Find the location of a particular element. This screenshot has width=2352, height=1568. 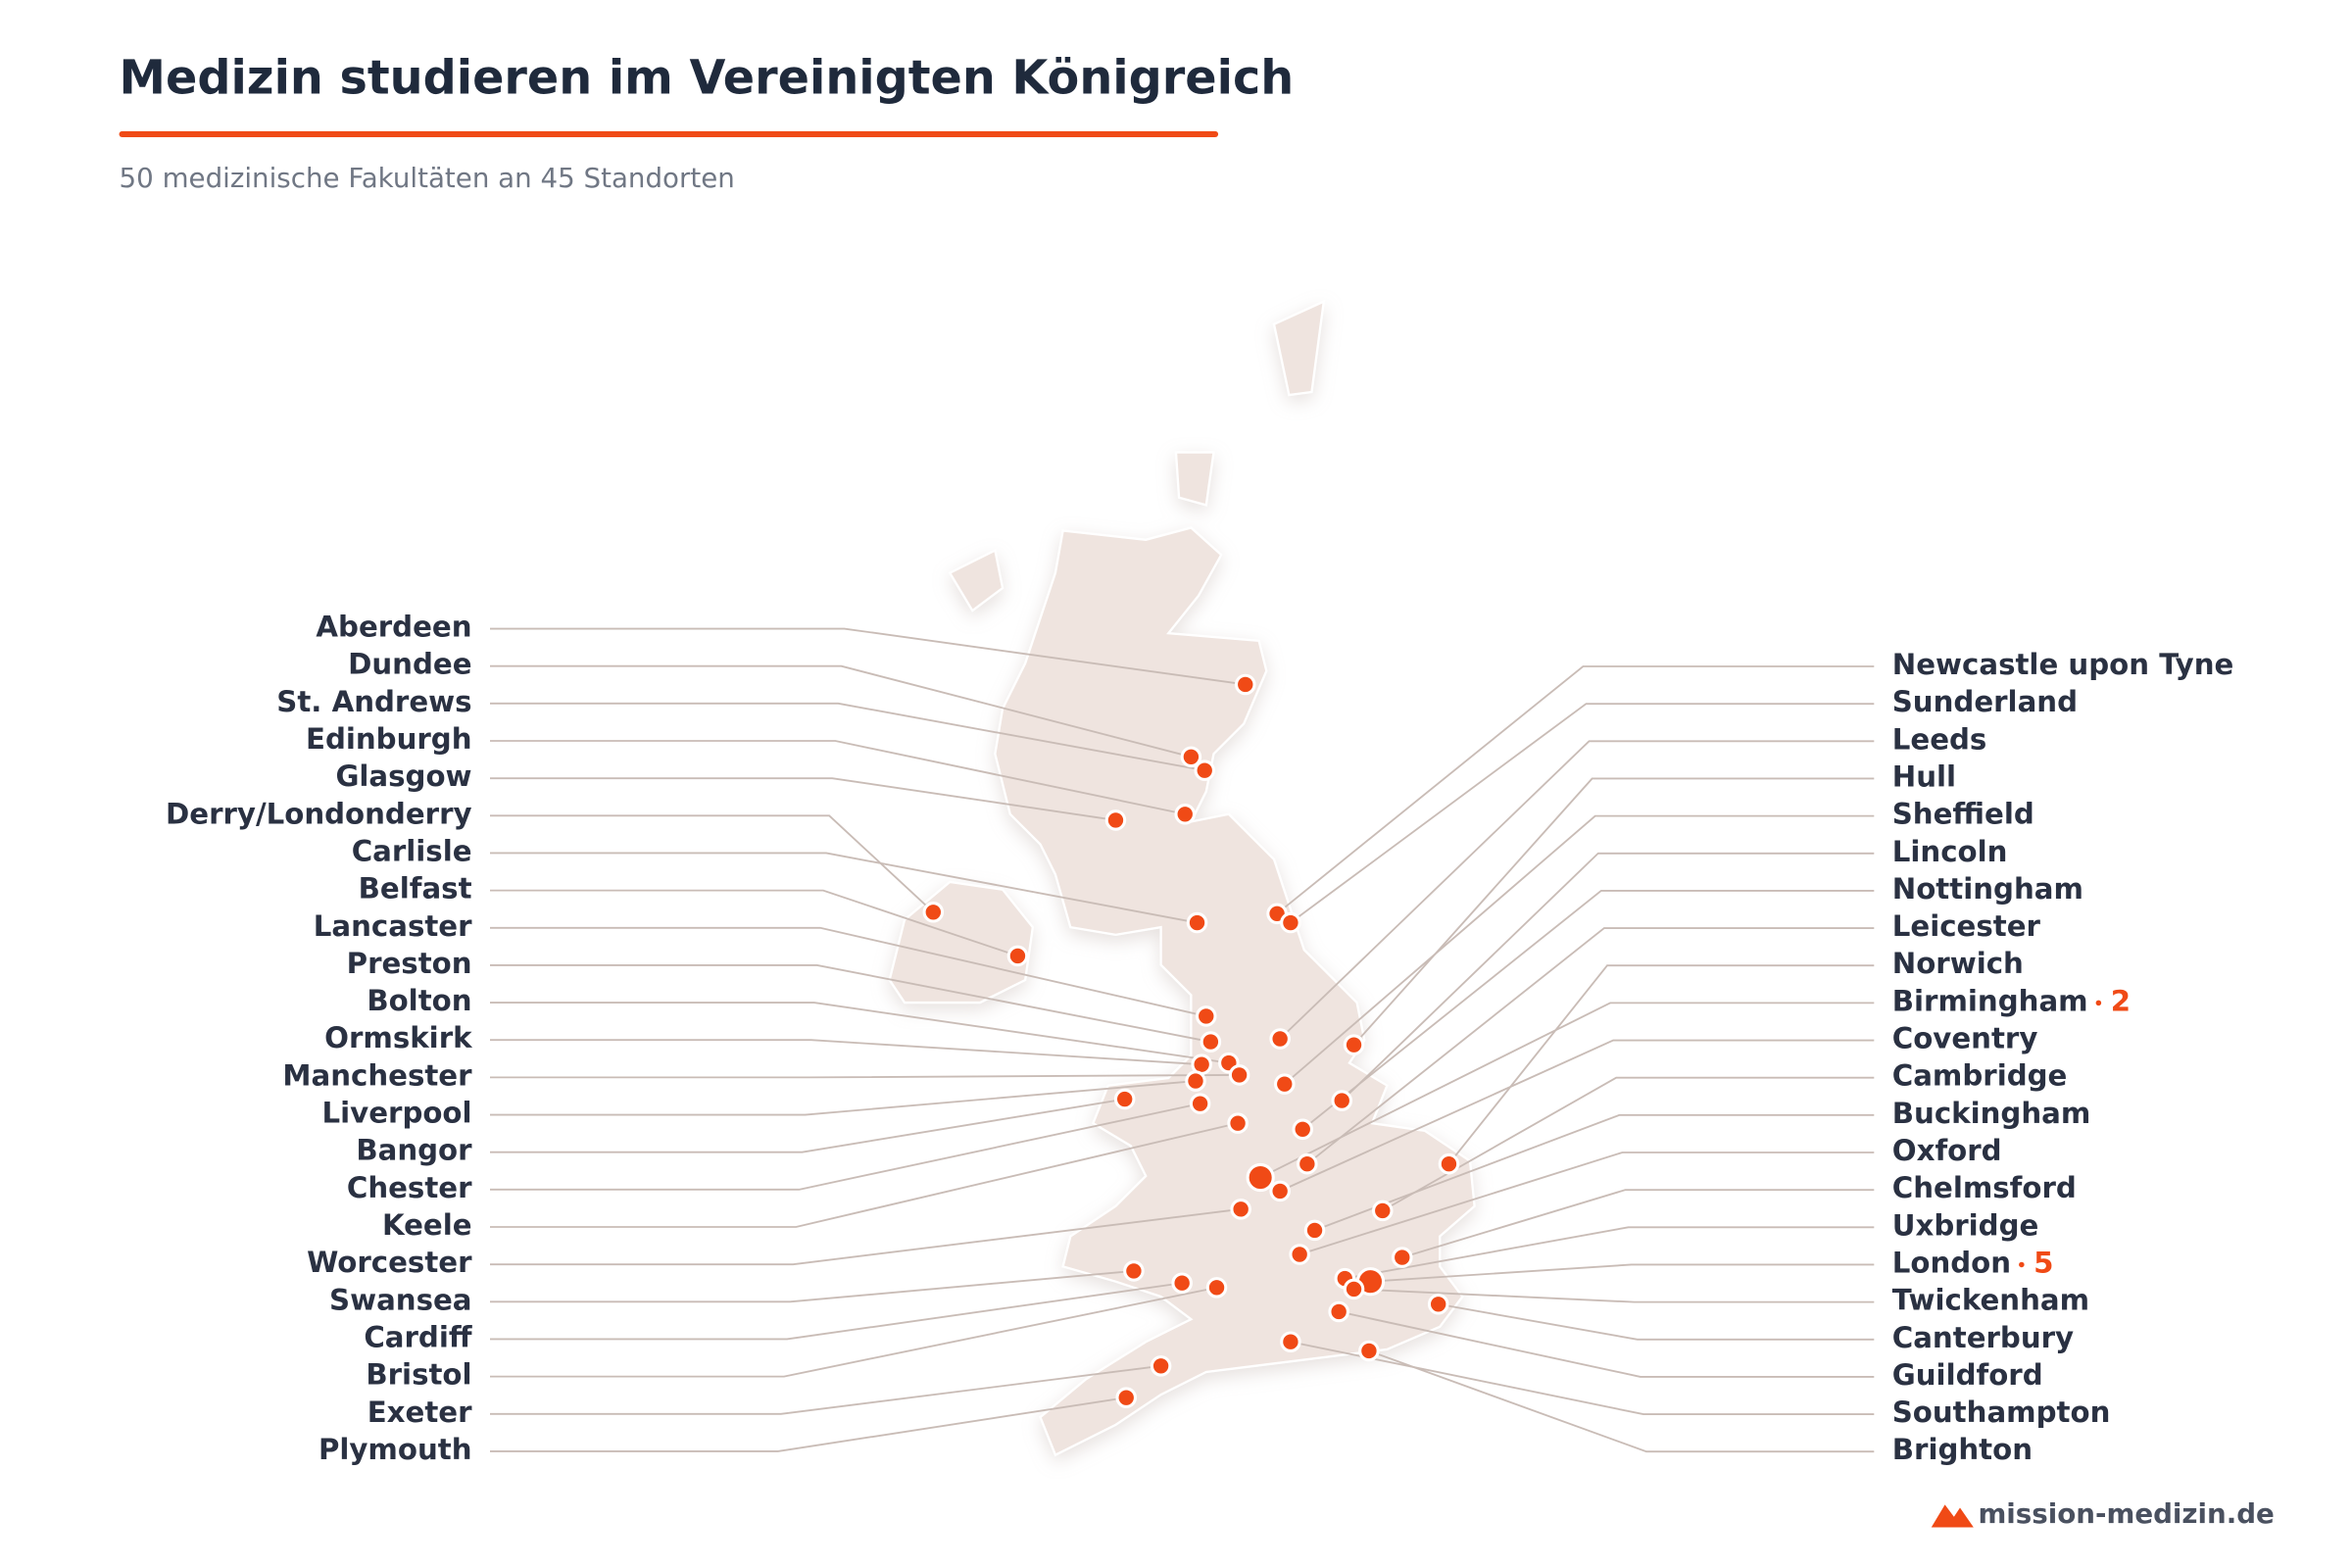

brand-name: mission-medizin.de is located at coordinates (2126, 1513).